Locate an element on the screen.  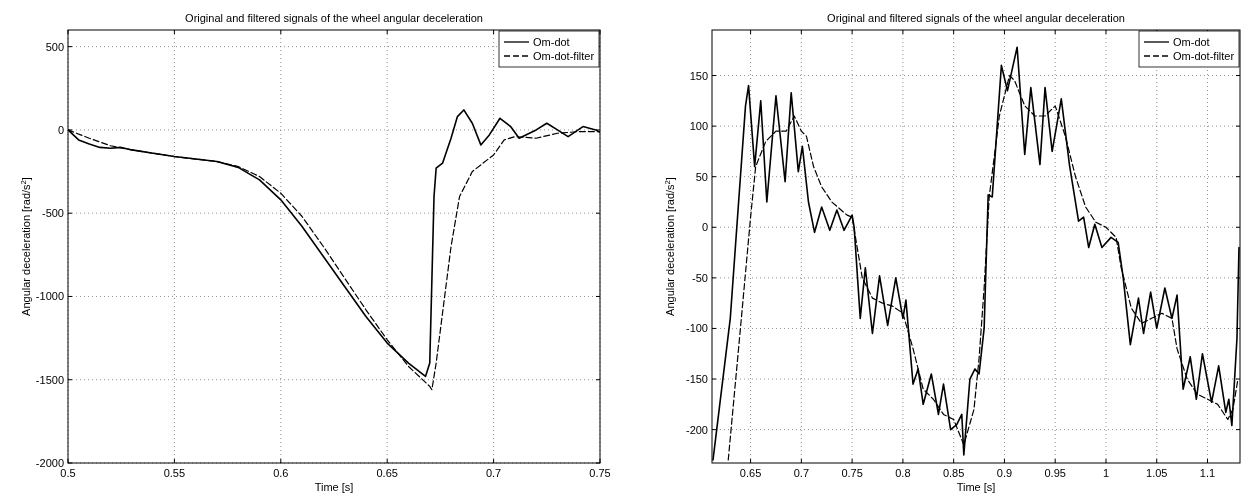
y-tick-label: 500 is located at coordinates (54, 46).